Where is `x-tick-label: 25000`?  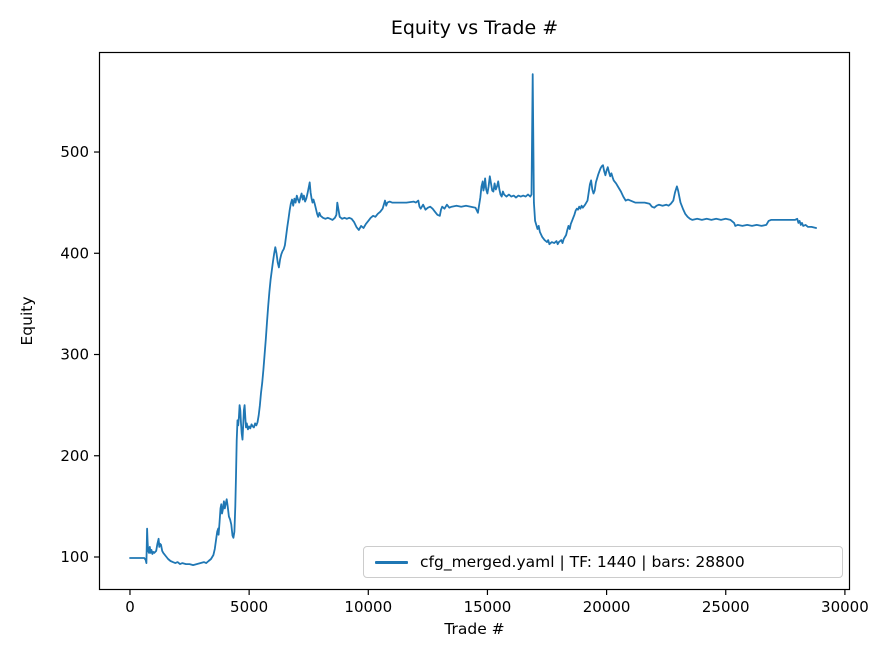
x-tick-label: 25000 is located at coordinates (726, 607).